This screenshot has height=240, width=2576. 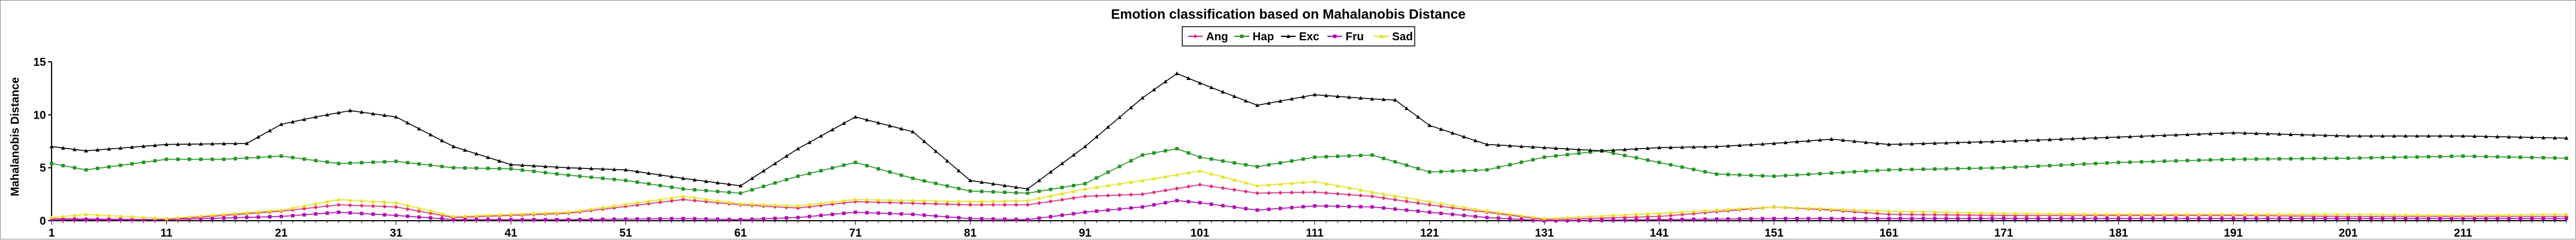 What do you see at coordinates (1309, 37) in the screenshot?
I see `legend-label-exc: Exc` at bounding box center [1309, 37].